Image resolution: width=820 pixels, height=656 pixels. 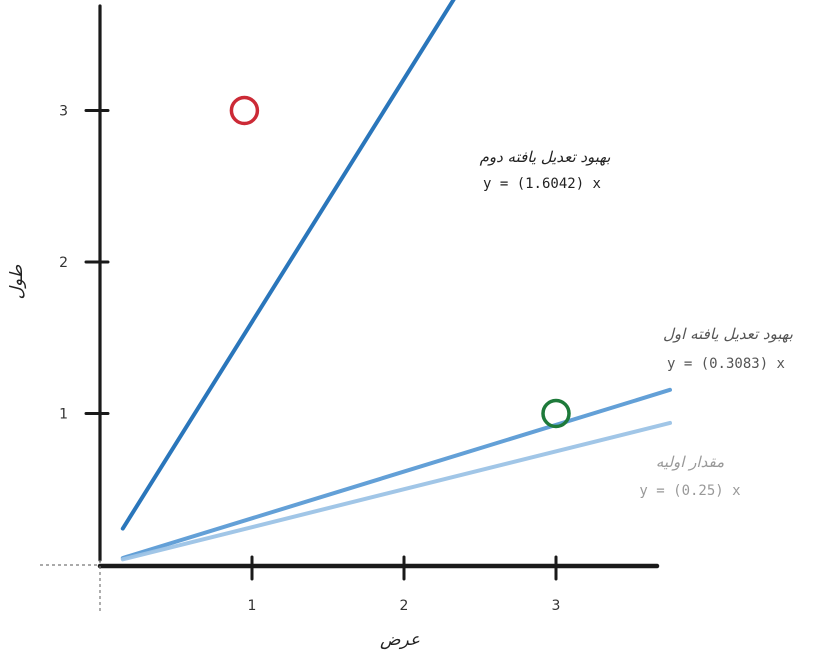 I want to click on x-tick-label: 1, so click(x=252, y=606).